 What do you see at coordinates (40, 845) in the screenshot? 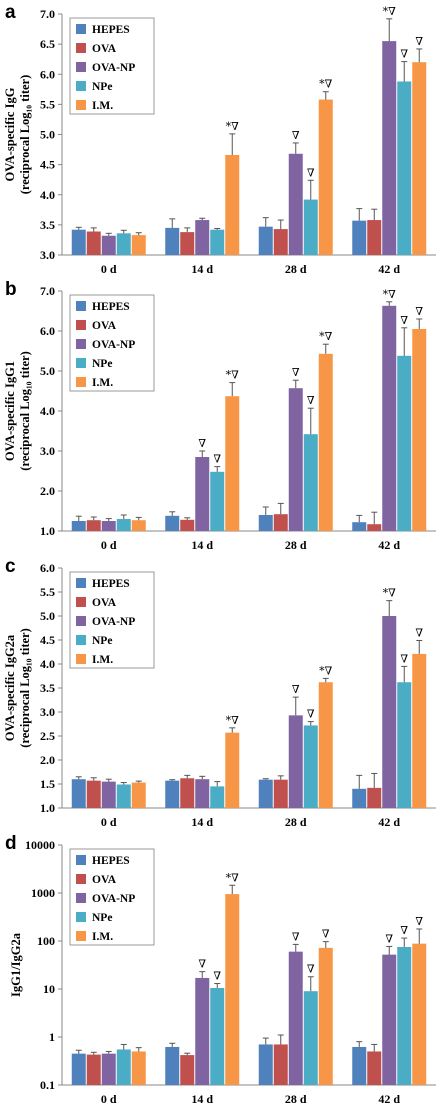
I see `y-tick-label: 10000` at bounding box center [40, 845].